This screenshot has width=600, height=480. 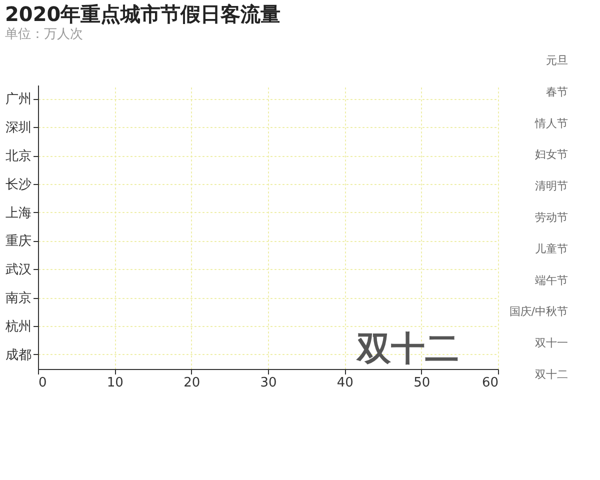 What do you see at coordinates (551, 155) in the screenshot?
I see `text: 妇女节` at bounding box center [551, 155].